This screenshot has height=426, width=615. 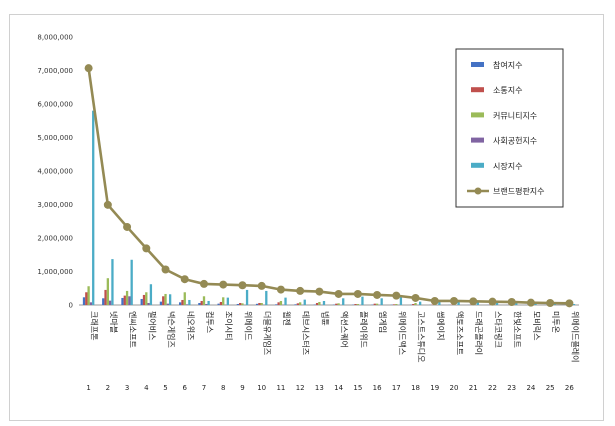 I want to click on rank-label: 3, so click(x=127, y=388).